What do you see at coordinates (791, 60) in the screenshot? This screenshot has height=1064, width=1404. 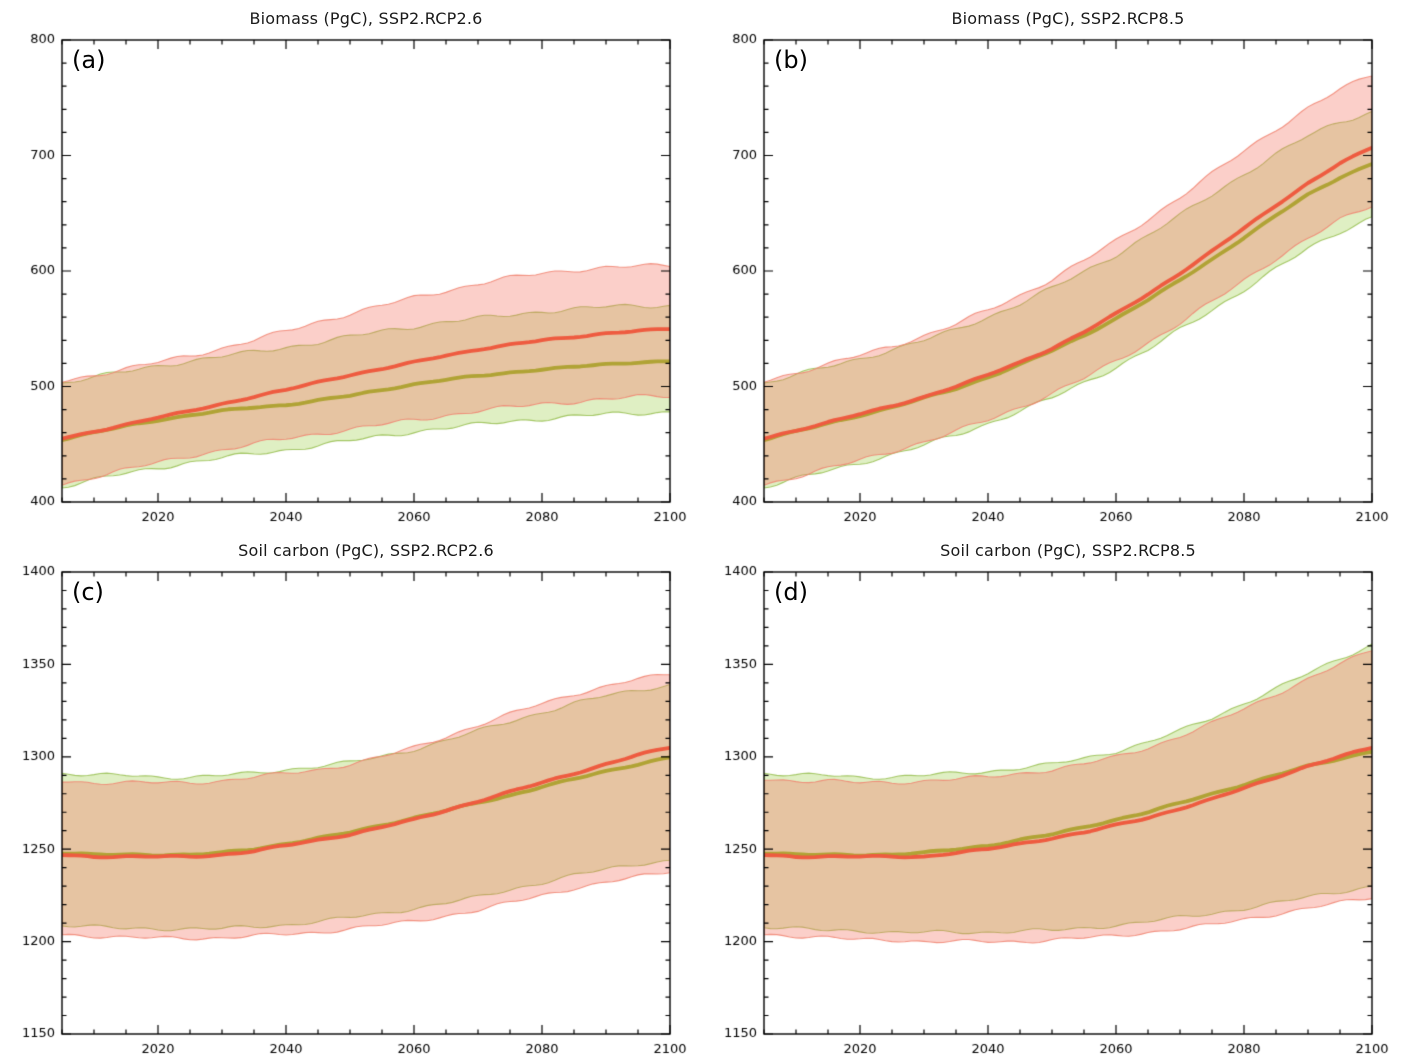 I see `panel-letter: (b)` at bounding box center [791, 60].